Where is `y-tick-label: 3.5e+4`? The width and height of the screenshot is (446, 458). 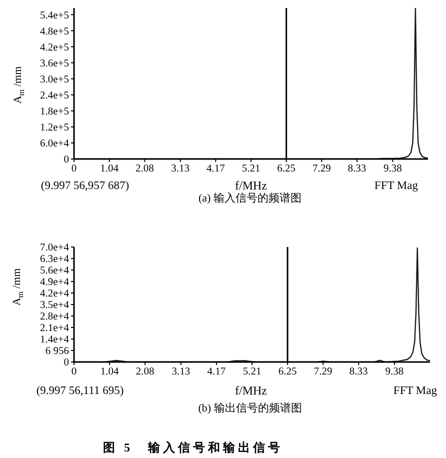 y-tick-label: 3.5e+4 is located at coordinates (55, 306).